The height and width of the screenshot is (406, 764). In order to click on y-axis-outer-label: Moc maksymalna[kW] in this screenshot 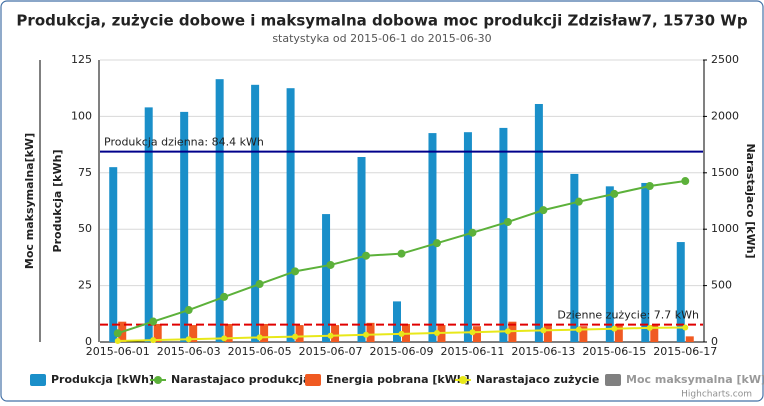, I will do `click(29, 201)`.